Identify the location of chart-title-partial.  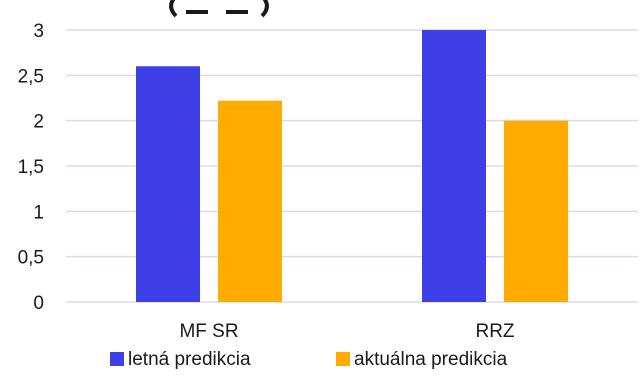
(219, 9).